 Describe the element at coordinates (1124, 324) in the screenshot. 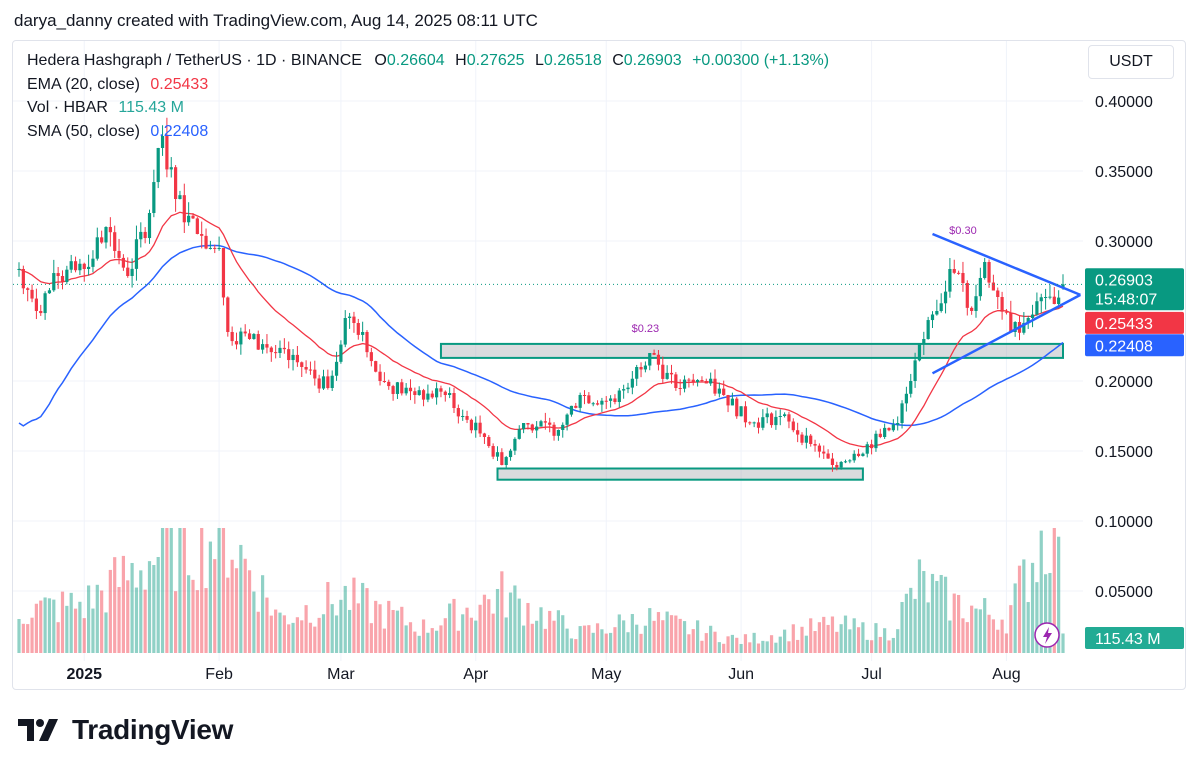

I see `ema-badge-text: 0.25433` at that location.